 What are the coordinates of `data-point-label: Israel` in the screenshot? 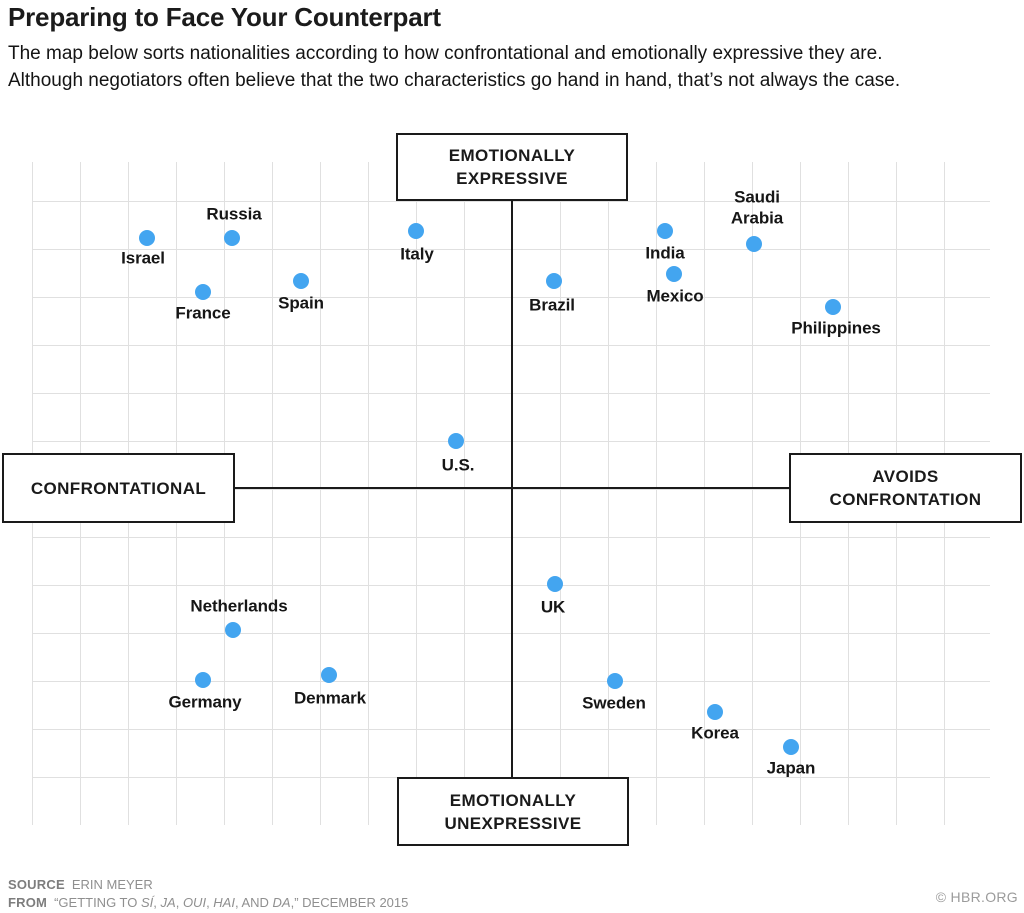 It's located at (143, 258).